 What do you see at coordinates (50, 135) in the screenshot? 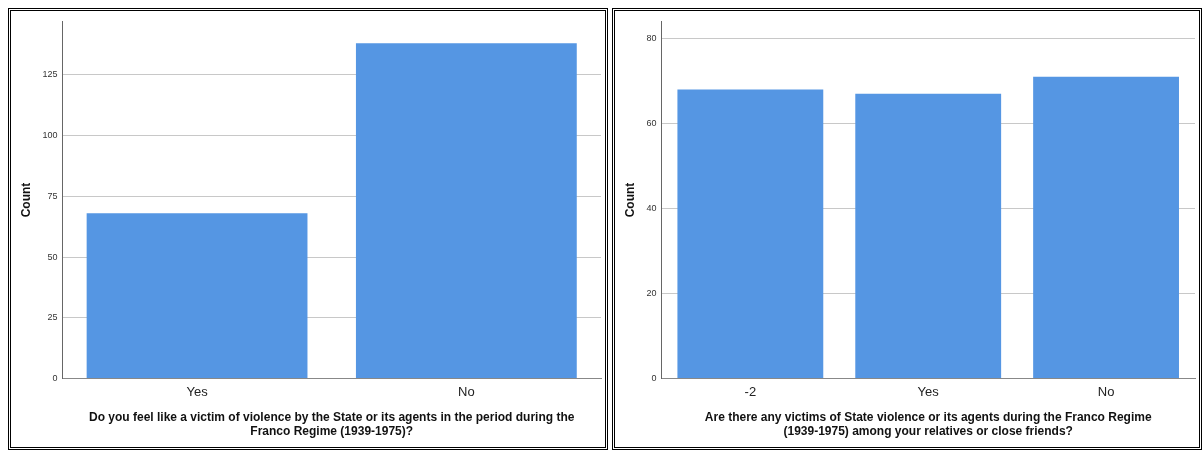
I see `y-tick-label: 100` at bounding box center [50, 135].